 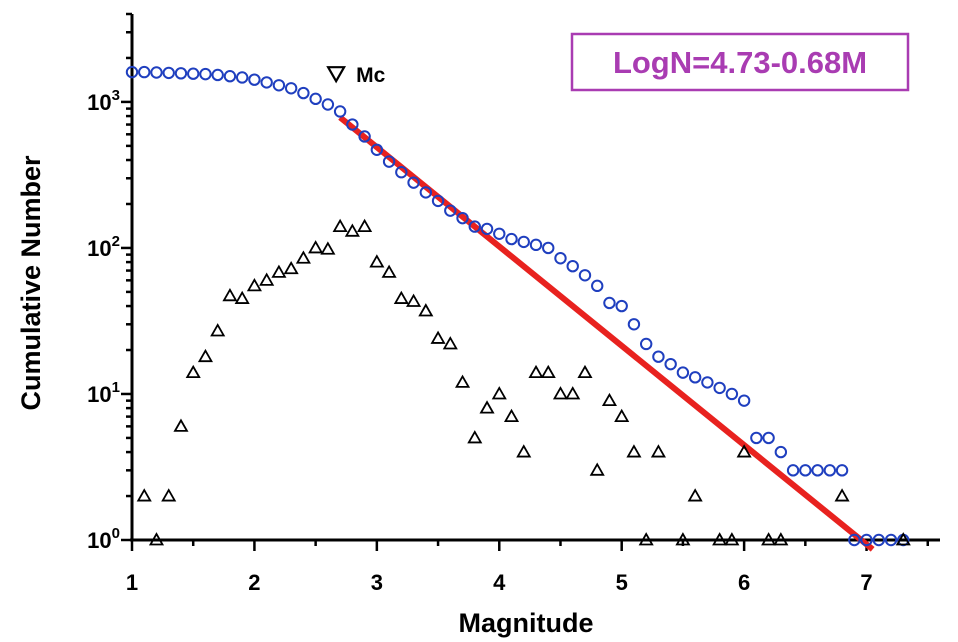 I want to click on y-axis: 10⁰ 10¹ 10² 10³, so click(x=109, y=282).